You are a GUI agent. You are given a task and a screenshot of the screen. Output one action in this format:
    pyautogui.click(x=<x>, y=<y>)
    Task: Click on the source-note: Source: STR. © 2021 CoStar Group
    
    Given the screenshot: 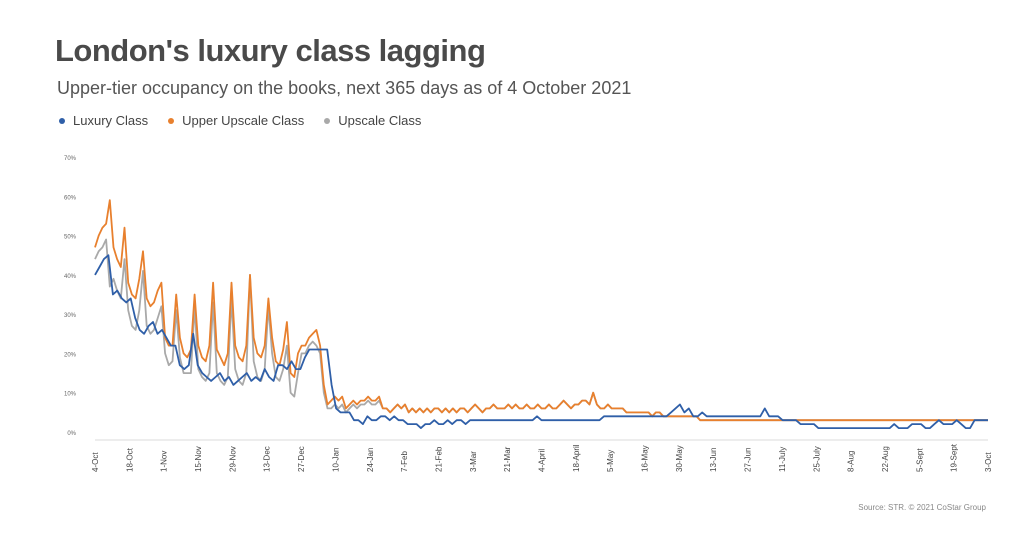 What is the action you would take?
    pyautogui.click(x=922, y=507)
    